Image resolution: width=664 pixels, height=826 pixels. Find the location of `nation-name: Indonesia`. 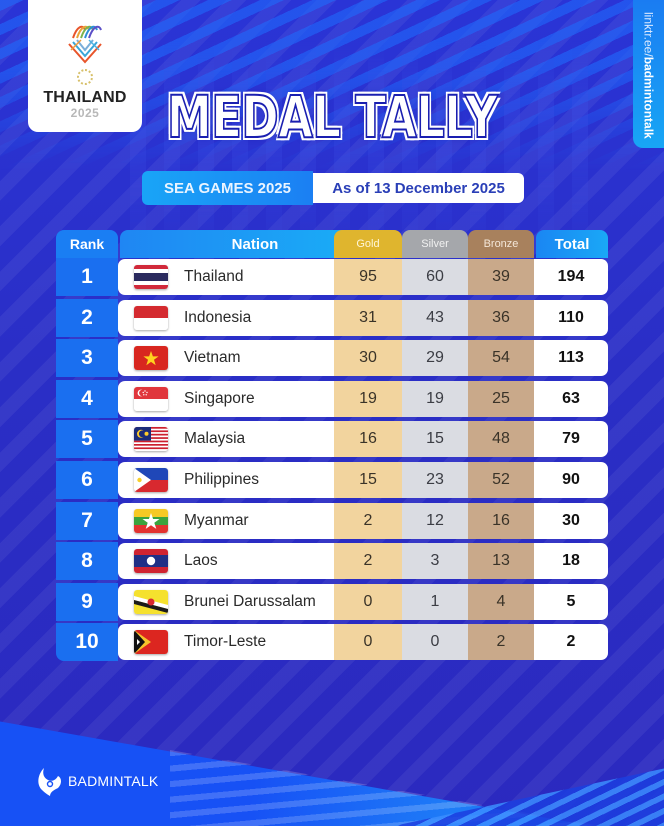

nation-name: Indonesia is located at coordinates (218, 317).